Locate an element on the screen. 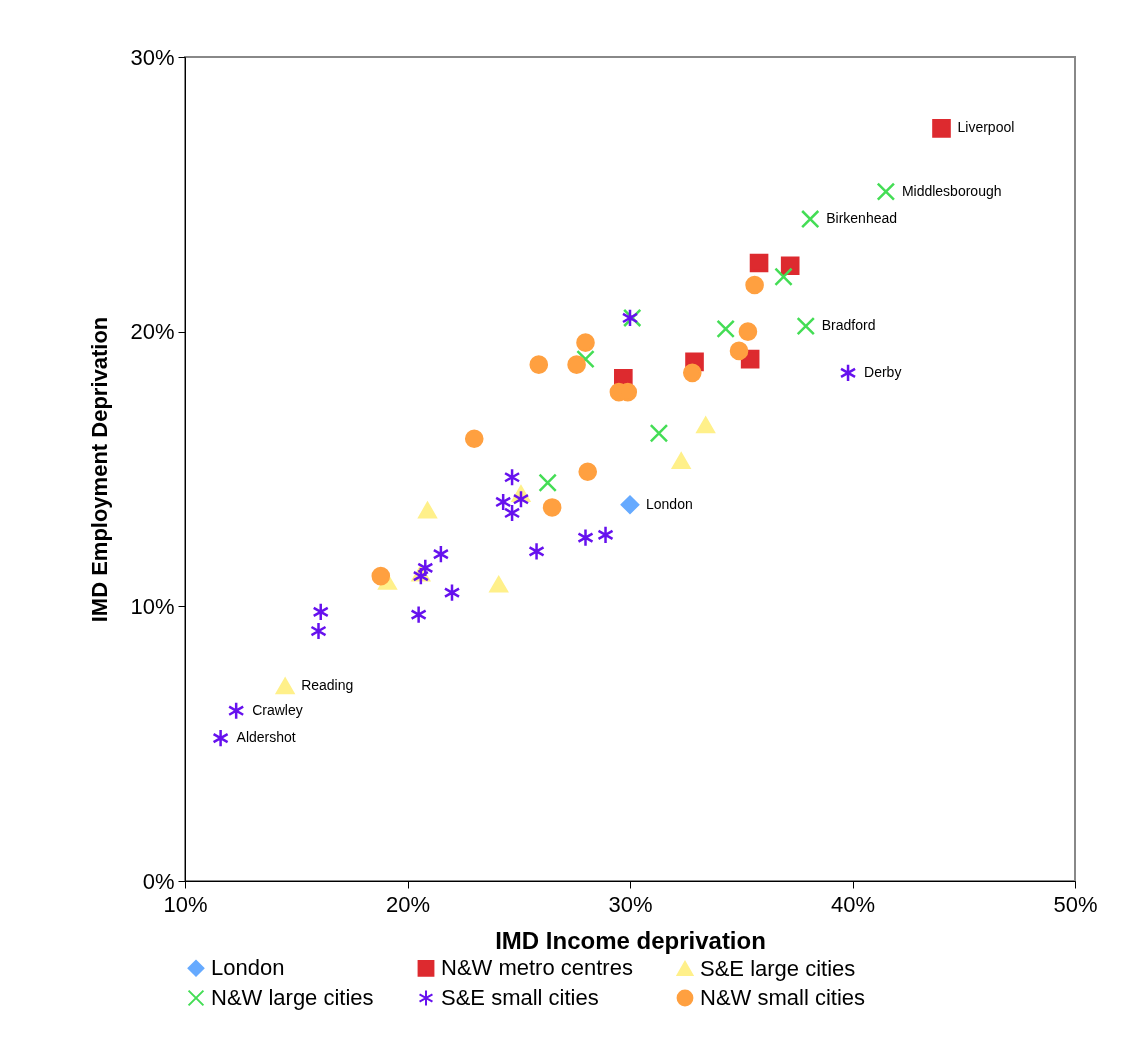 This screenshot has width=1129, height=1052. x-axis-title: IMD Income deprivation is located at coordinates (630, 940).